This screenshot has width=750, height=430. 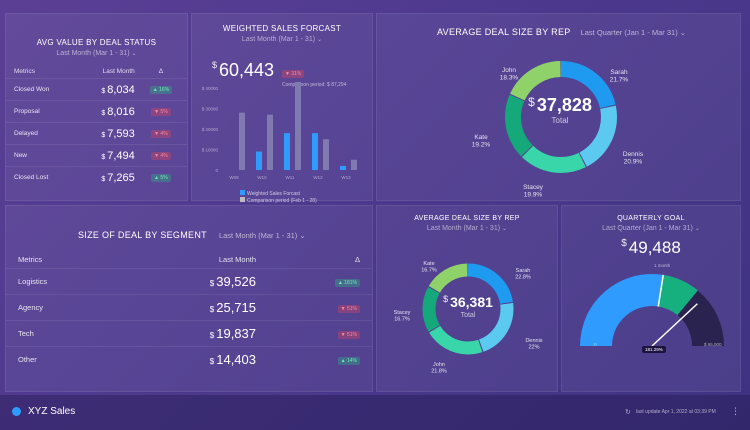 What do you see at coordinates (96, 89) in the screenshot?
I see `table-row: Closed Won $8,034 ▲ 16%` at bounding box center [96, 89].